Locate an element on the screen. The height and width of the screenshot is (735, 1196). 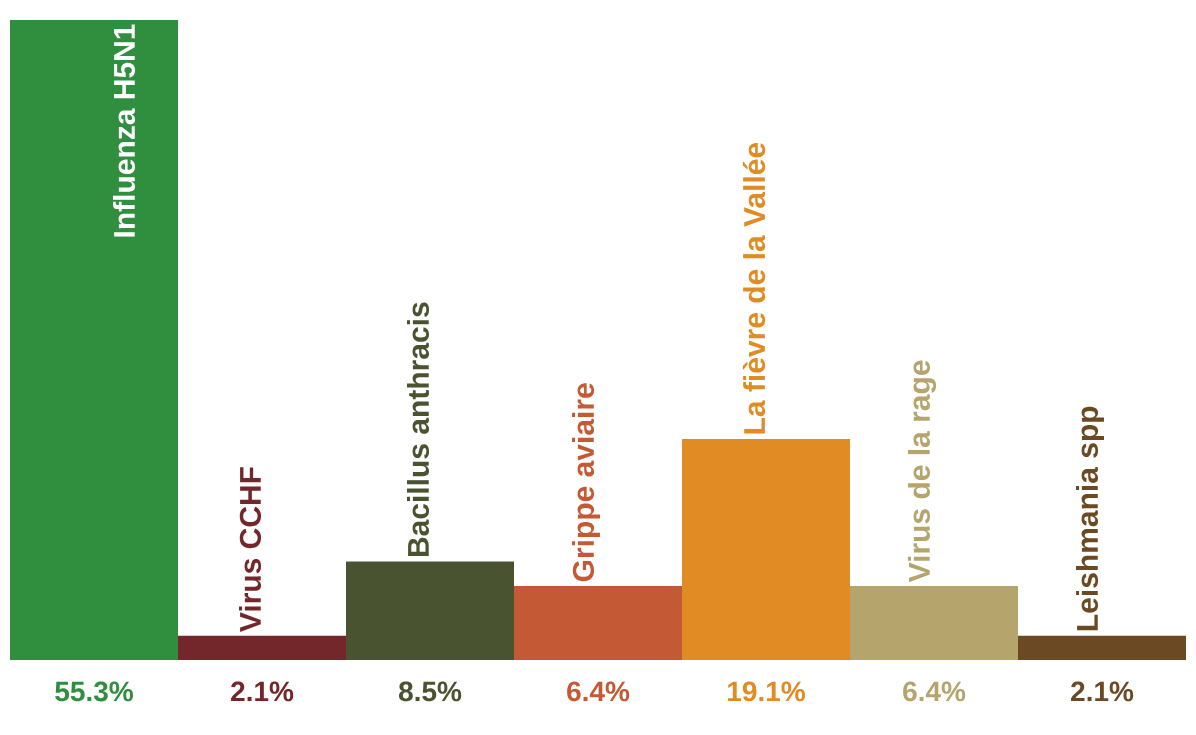
x-tick-label: Influenza H5N1 is located at coordinates (124, 130).